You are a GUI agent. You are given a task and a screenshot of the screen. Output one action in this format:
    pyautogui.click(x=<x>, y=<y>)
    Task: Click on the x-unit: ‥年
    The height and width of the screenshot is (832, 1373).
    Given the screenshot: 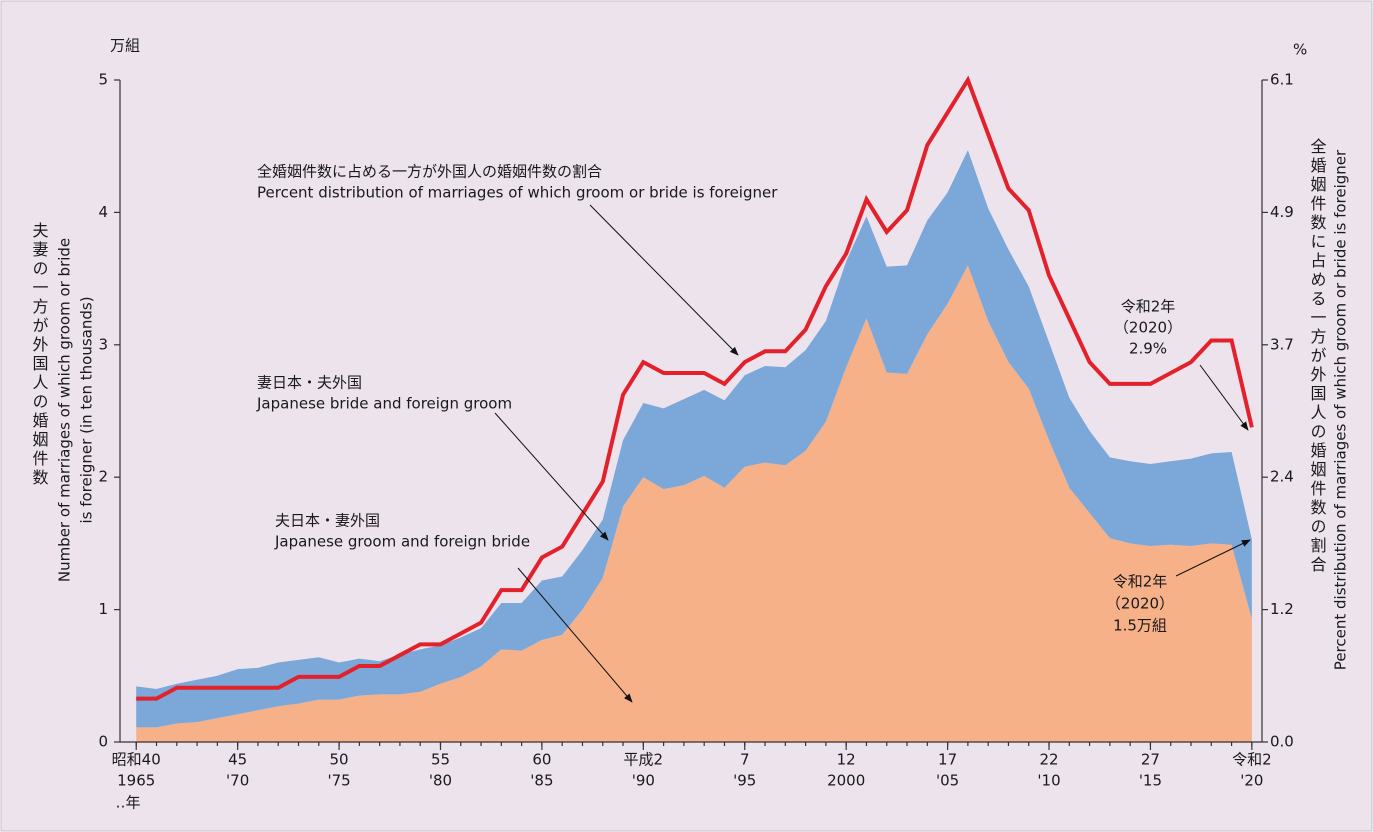 What is the action you would take?
    pyautogui.click(x=127, y=803)
    